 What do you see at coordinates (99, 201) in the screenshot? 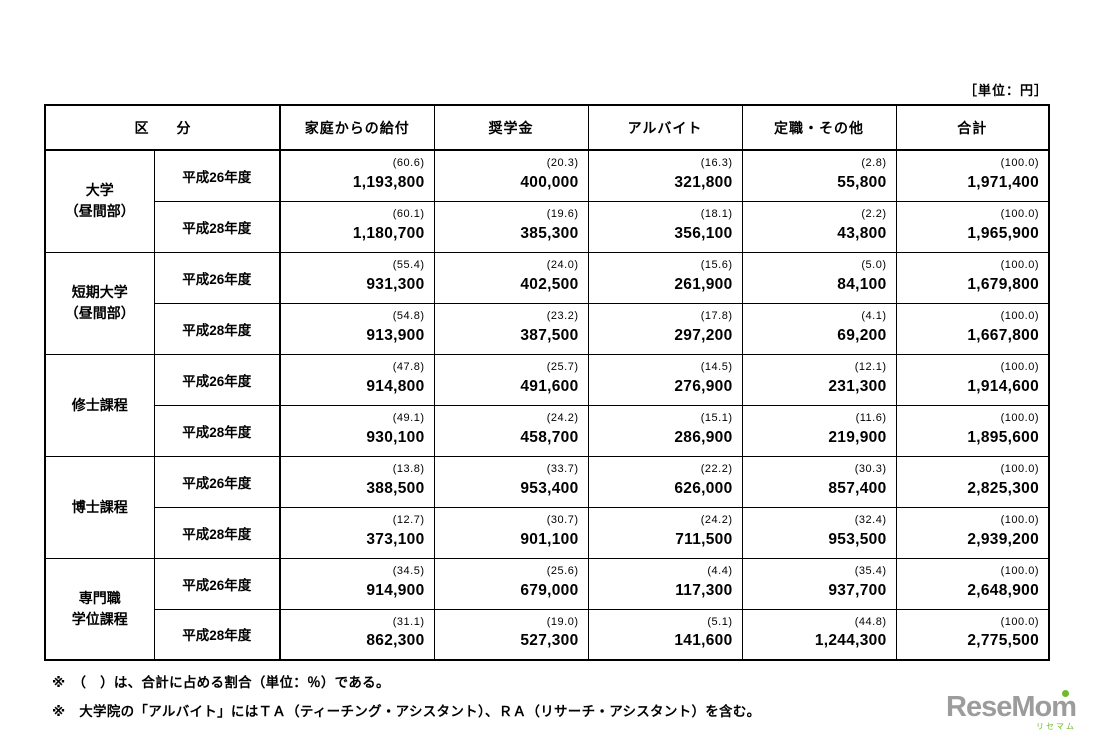
I see `category-label-university: 大学 （昼間部）` at bounding box center [99, 201].